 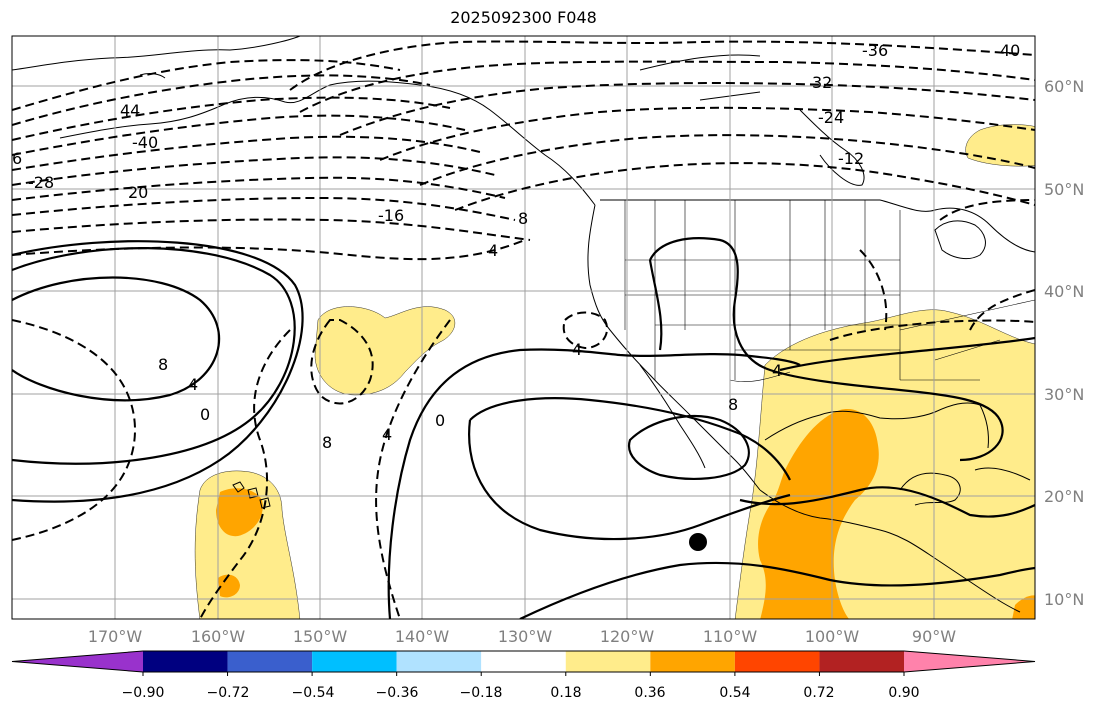 What do you see at coordinates (818, 693) in the screenshot?
I see `colorbar-tick-label: 0.72` at bounding box center [818, 693].